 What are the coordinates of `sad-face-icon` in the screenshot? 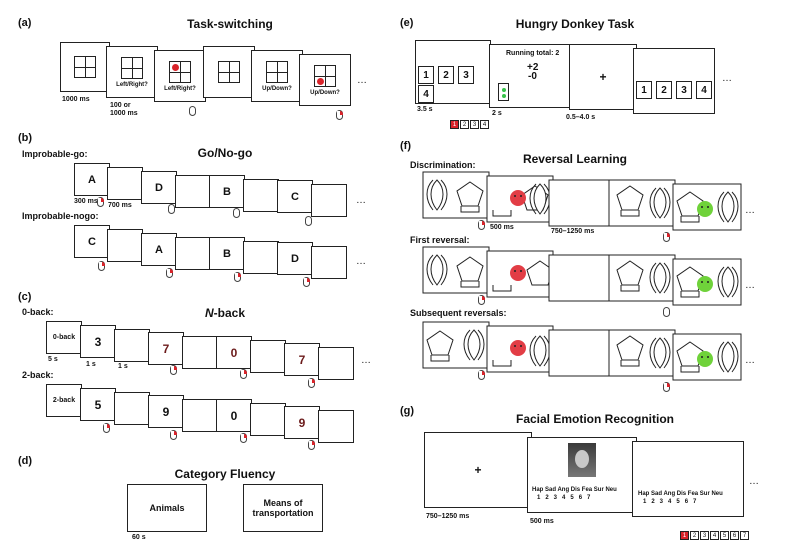 It's located at (518, 348).